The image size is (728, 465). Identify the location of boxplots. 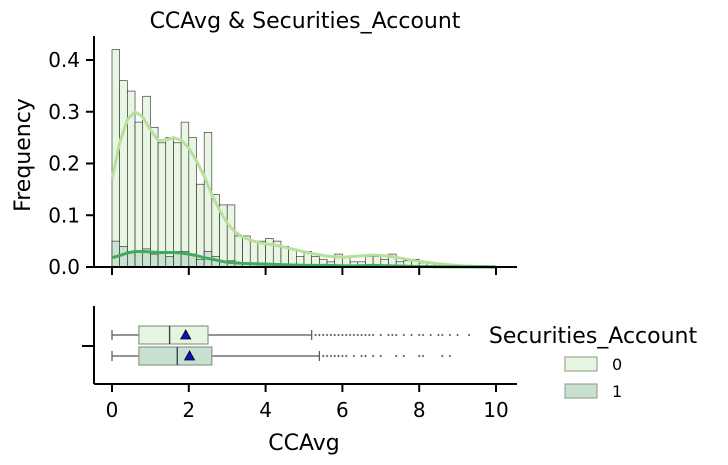
(304, 345).